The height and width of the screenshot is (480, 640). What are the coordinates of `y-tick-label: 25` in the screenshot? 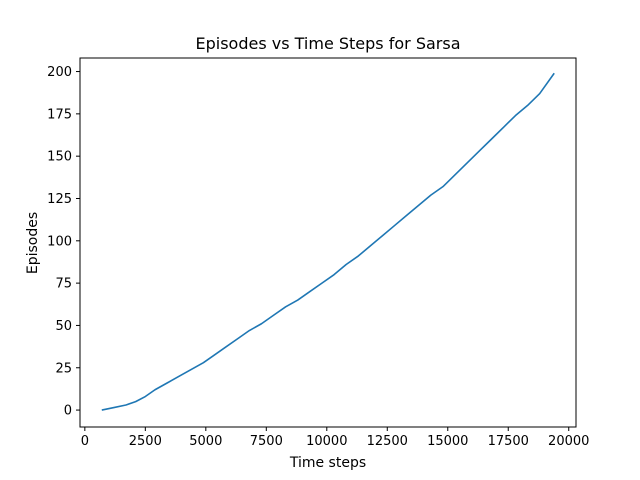 It's located at (63, 368).